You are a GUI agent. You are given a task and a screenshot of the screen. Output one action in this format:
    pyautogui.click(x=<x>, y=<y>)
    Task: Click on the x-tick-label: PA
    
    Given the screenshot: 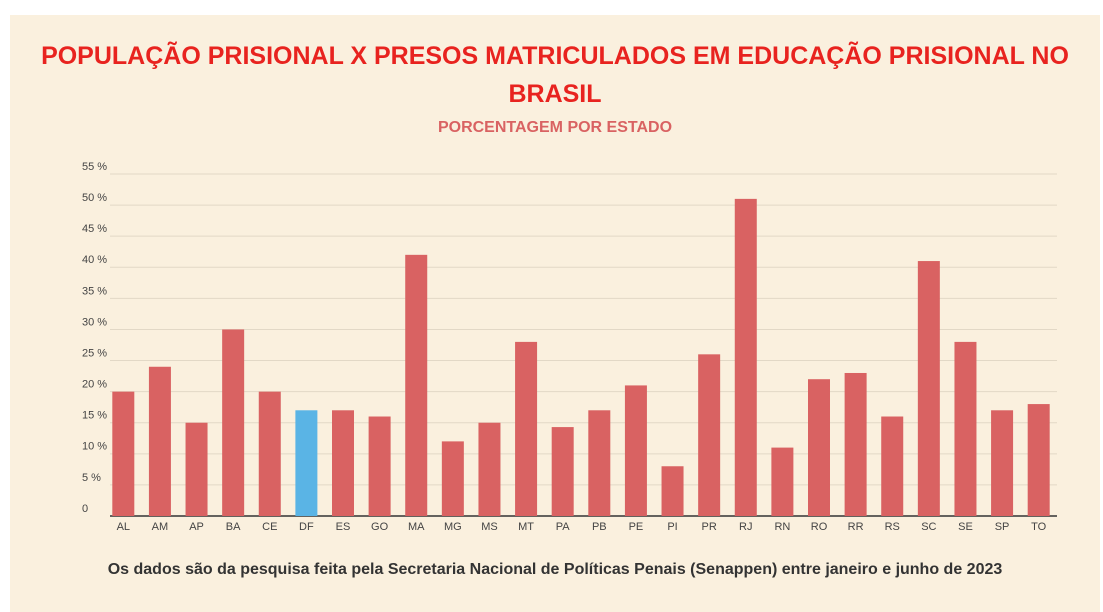 What is the action you would take?
    pyautogui.click(x=563, y=527)
    